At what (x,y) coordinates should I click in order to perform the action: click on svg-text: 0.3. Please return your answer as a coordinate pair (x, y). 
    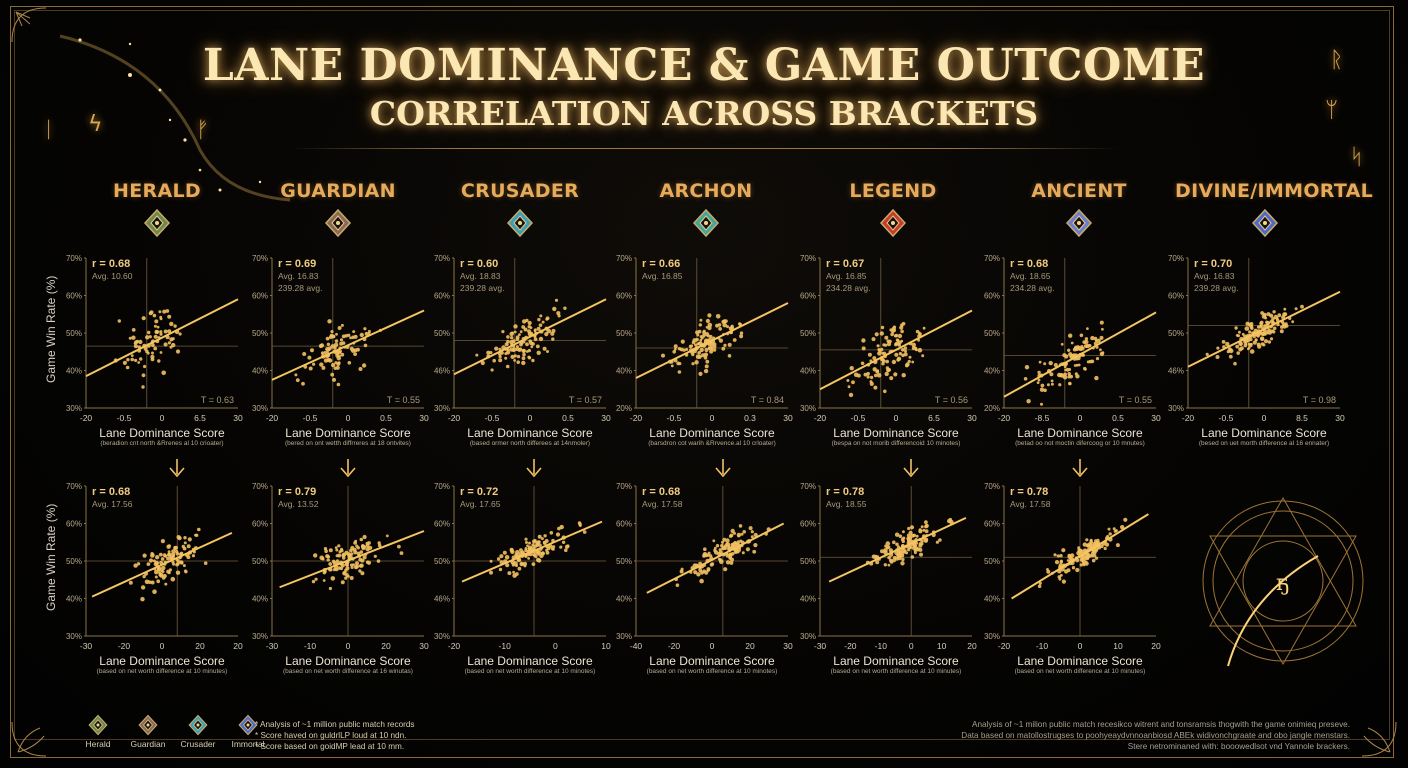
    Looking at the image, I should click on (750, 418).